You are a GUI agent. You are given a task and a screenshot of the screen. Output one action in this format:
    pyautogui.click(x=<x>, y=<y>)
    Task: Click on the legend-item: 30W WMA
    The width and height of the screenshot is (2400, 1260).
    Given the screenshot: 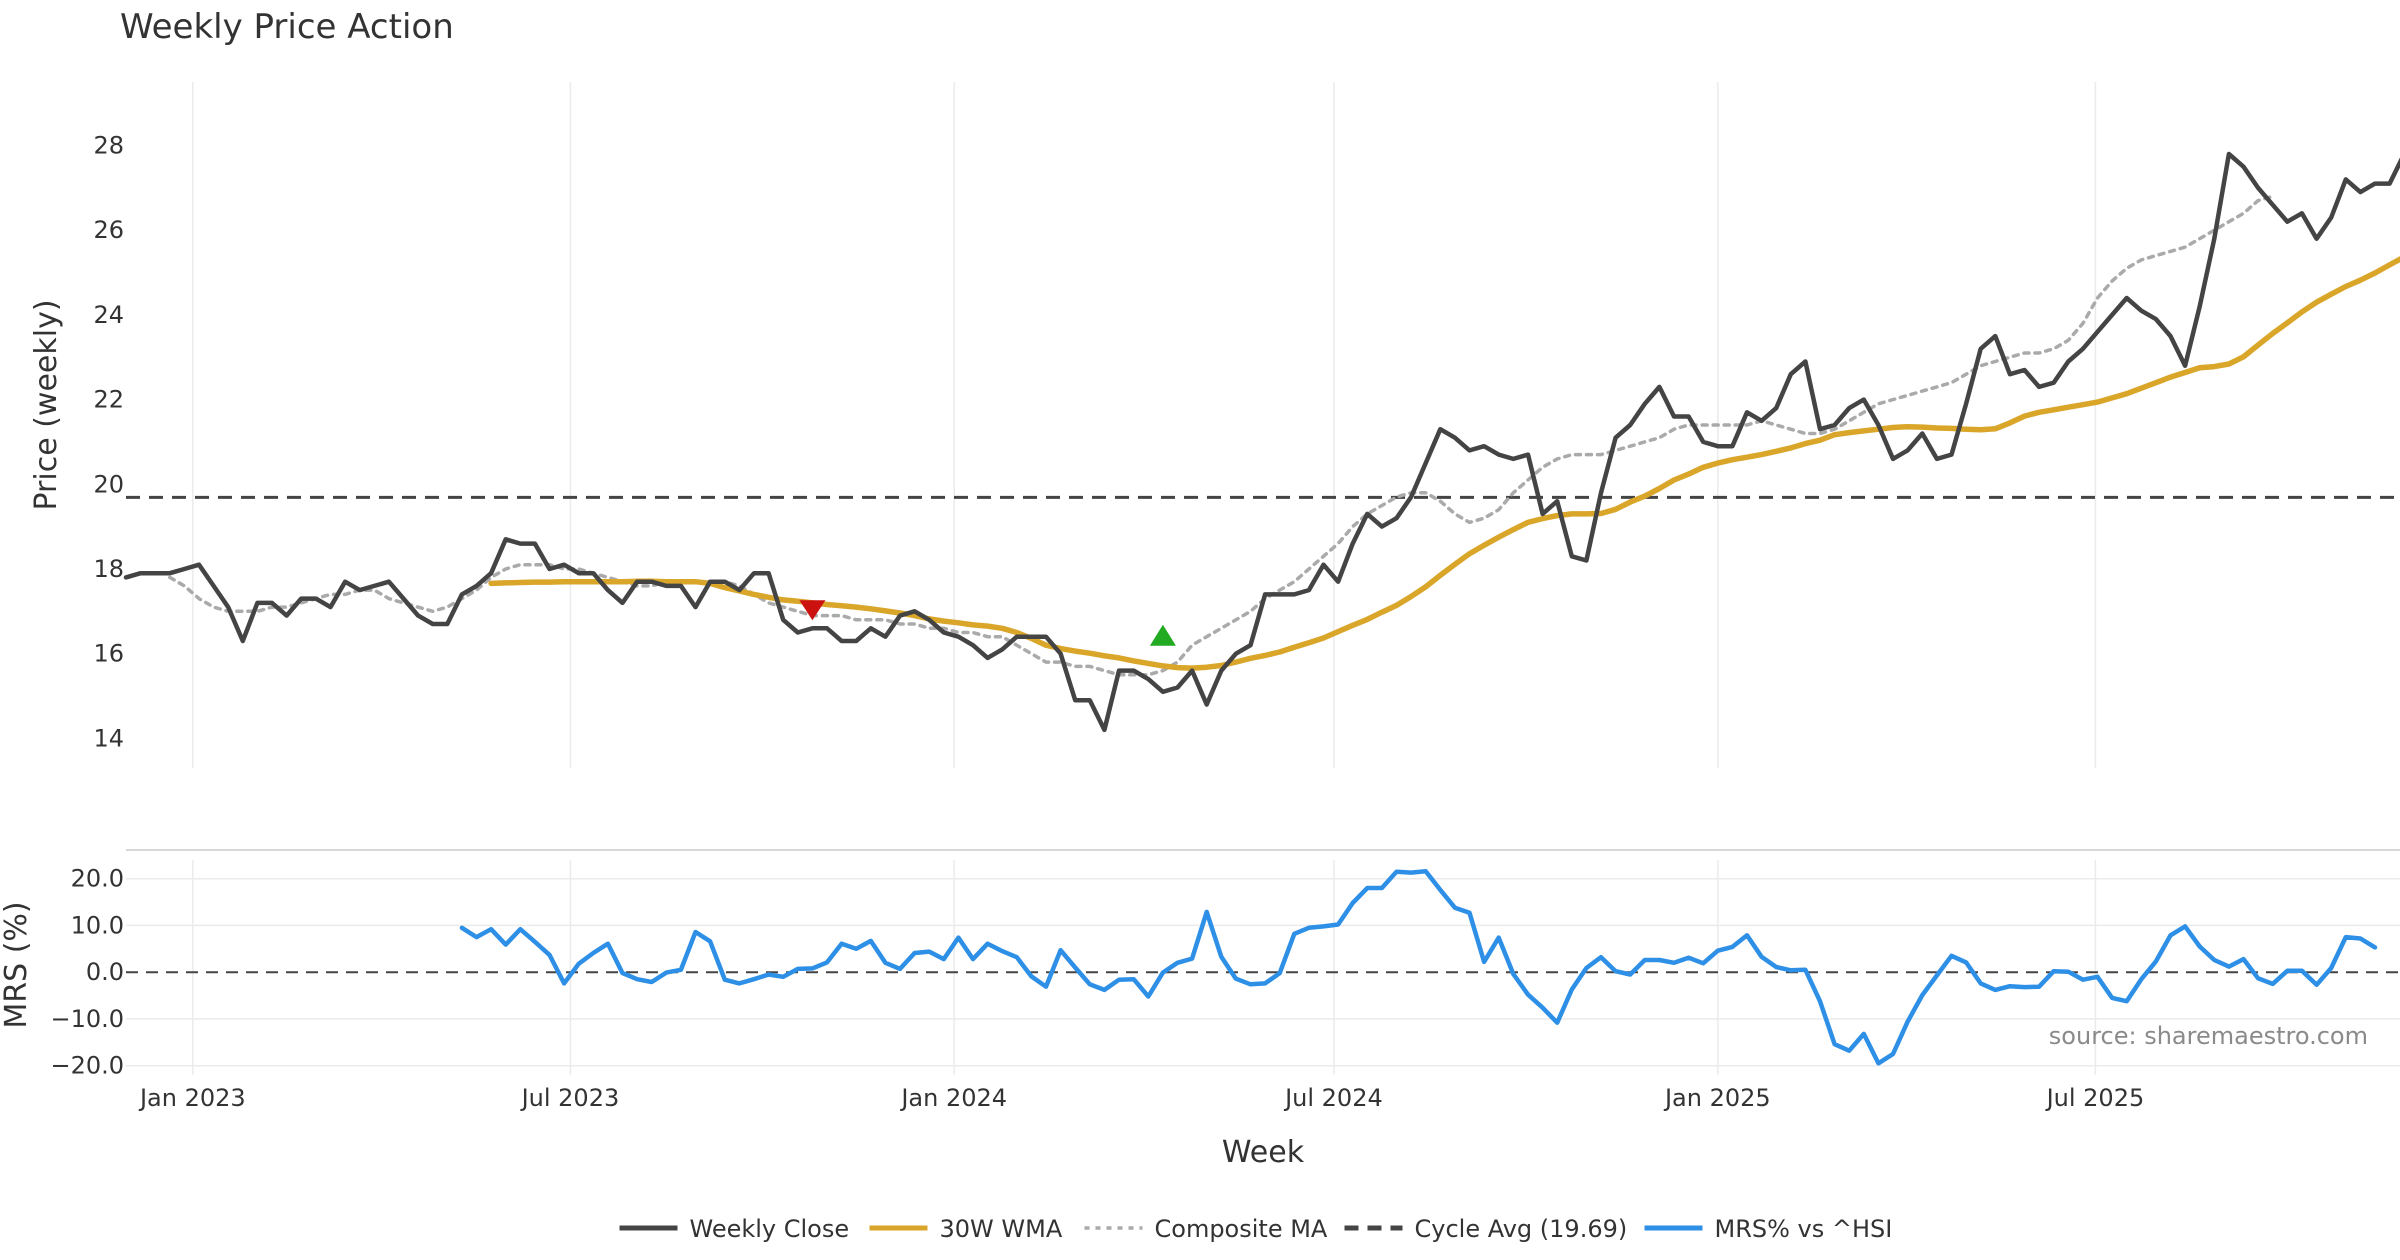 What is the action you would take?
    pyautogui.click(x=966, y=1229)
    